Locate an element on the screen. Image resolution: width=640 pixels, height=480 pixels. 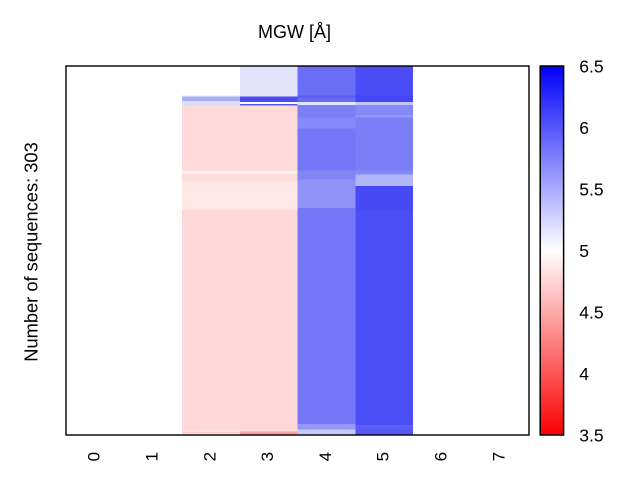
svg-text: Number of sequences: 303 is located at coordinates (31, 252).